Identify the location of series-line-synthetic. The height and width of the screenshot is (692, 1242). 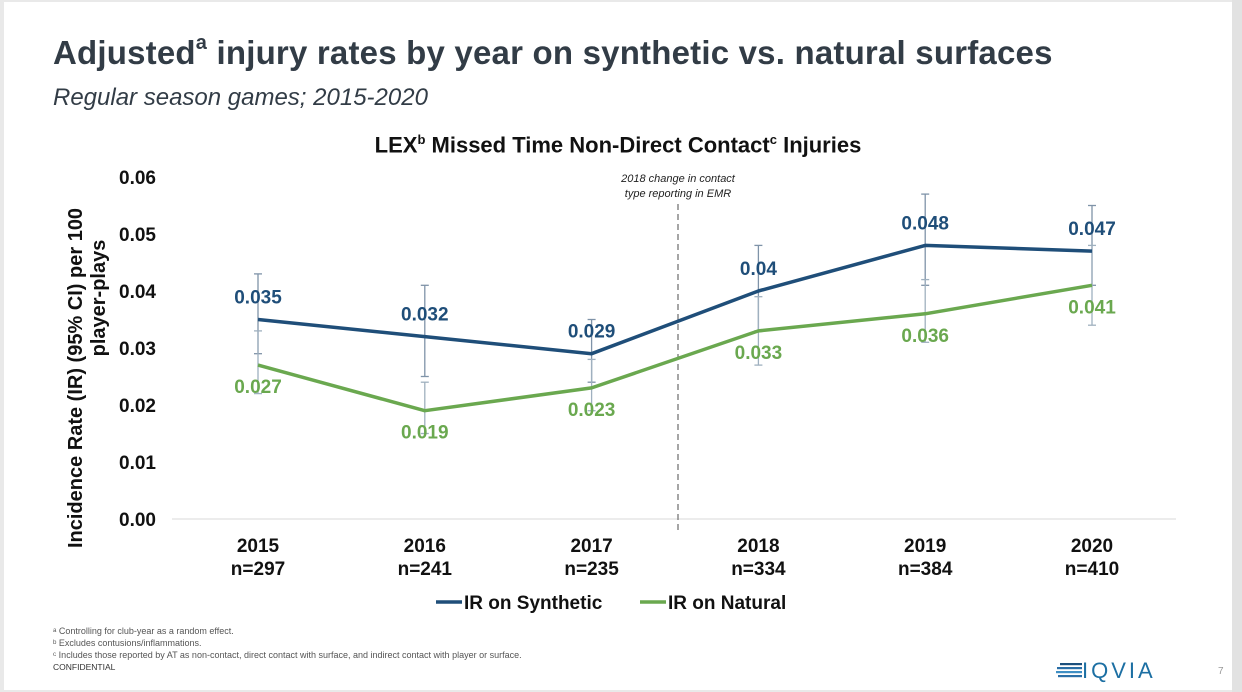
(675, 299).